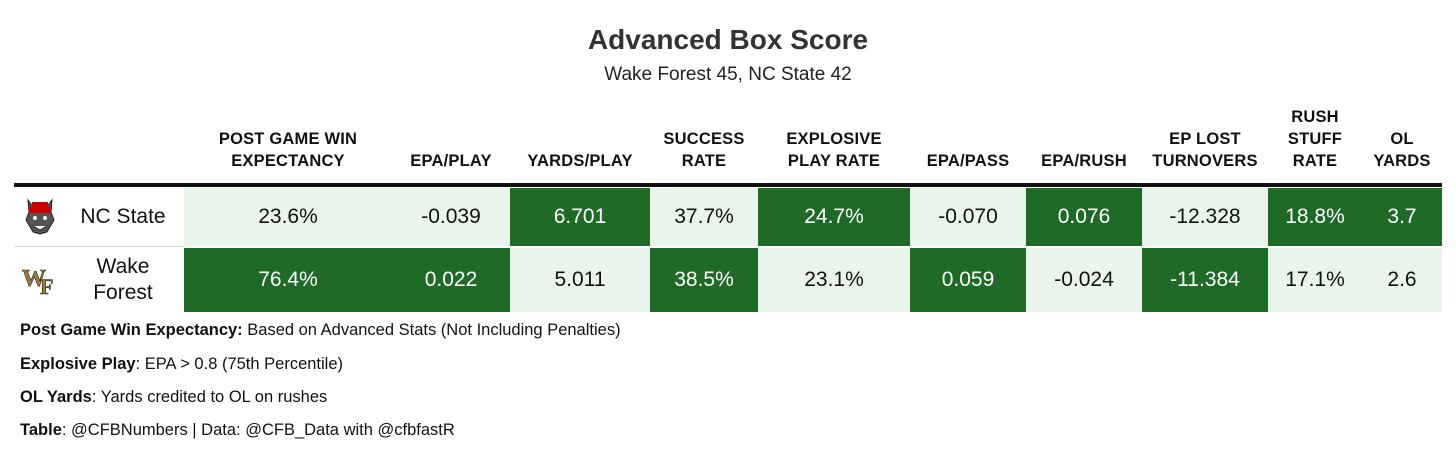 The height and width of the screenshot is (466, 1456). Describe the element at coordinates (1084, 217) in the screenshot. I see `cell-ncstate-epa-rush: 0.076` at that location.